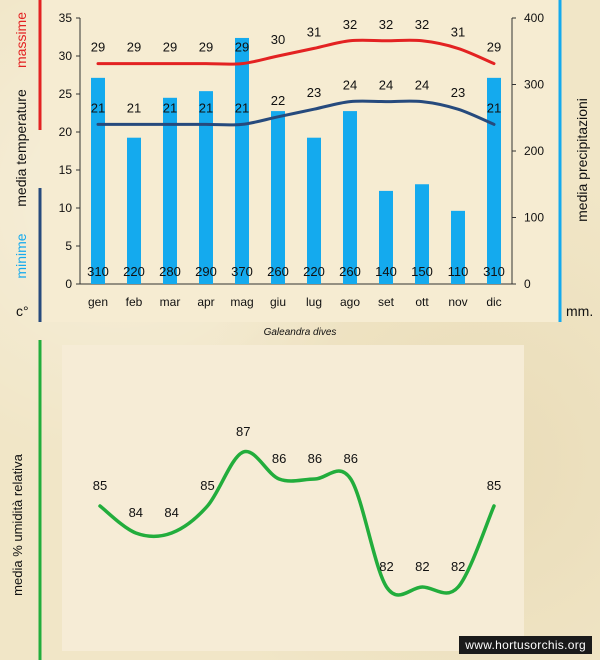  What do you see at coordinates (296, 82) in the screenshot?
I see `temperature-lines` at bounding box center [296, 82].